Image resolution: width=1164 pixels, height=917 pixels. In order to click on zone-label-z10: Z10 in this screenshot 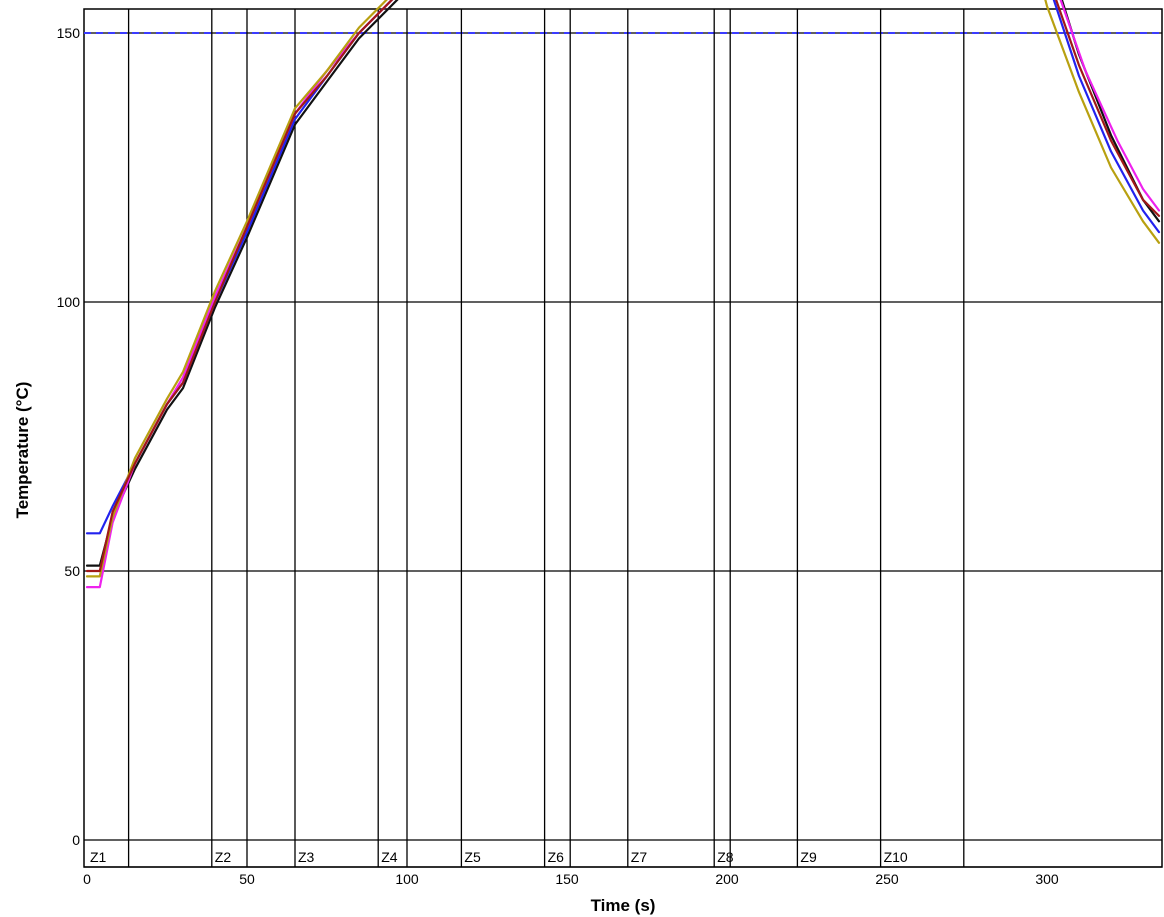, I will do `click(896, 857)`.